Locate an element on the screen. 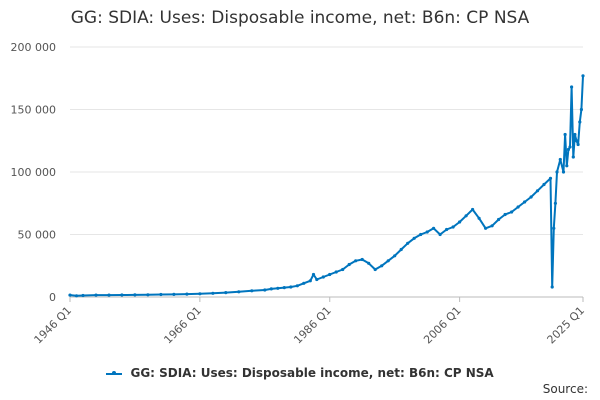  x-tick-label: 1986 Q1 is located at coordinates (312, 325).